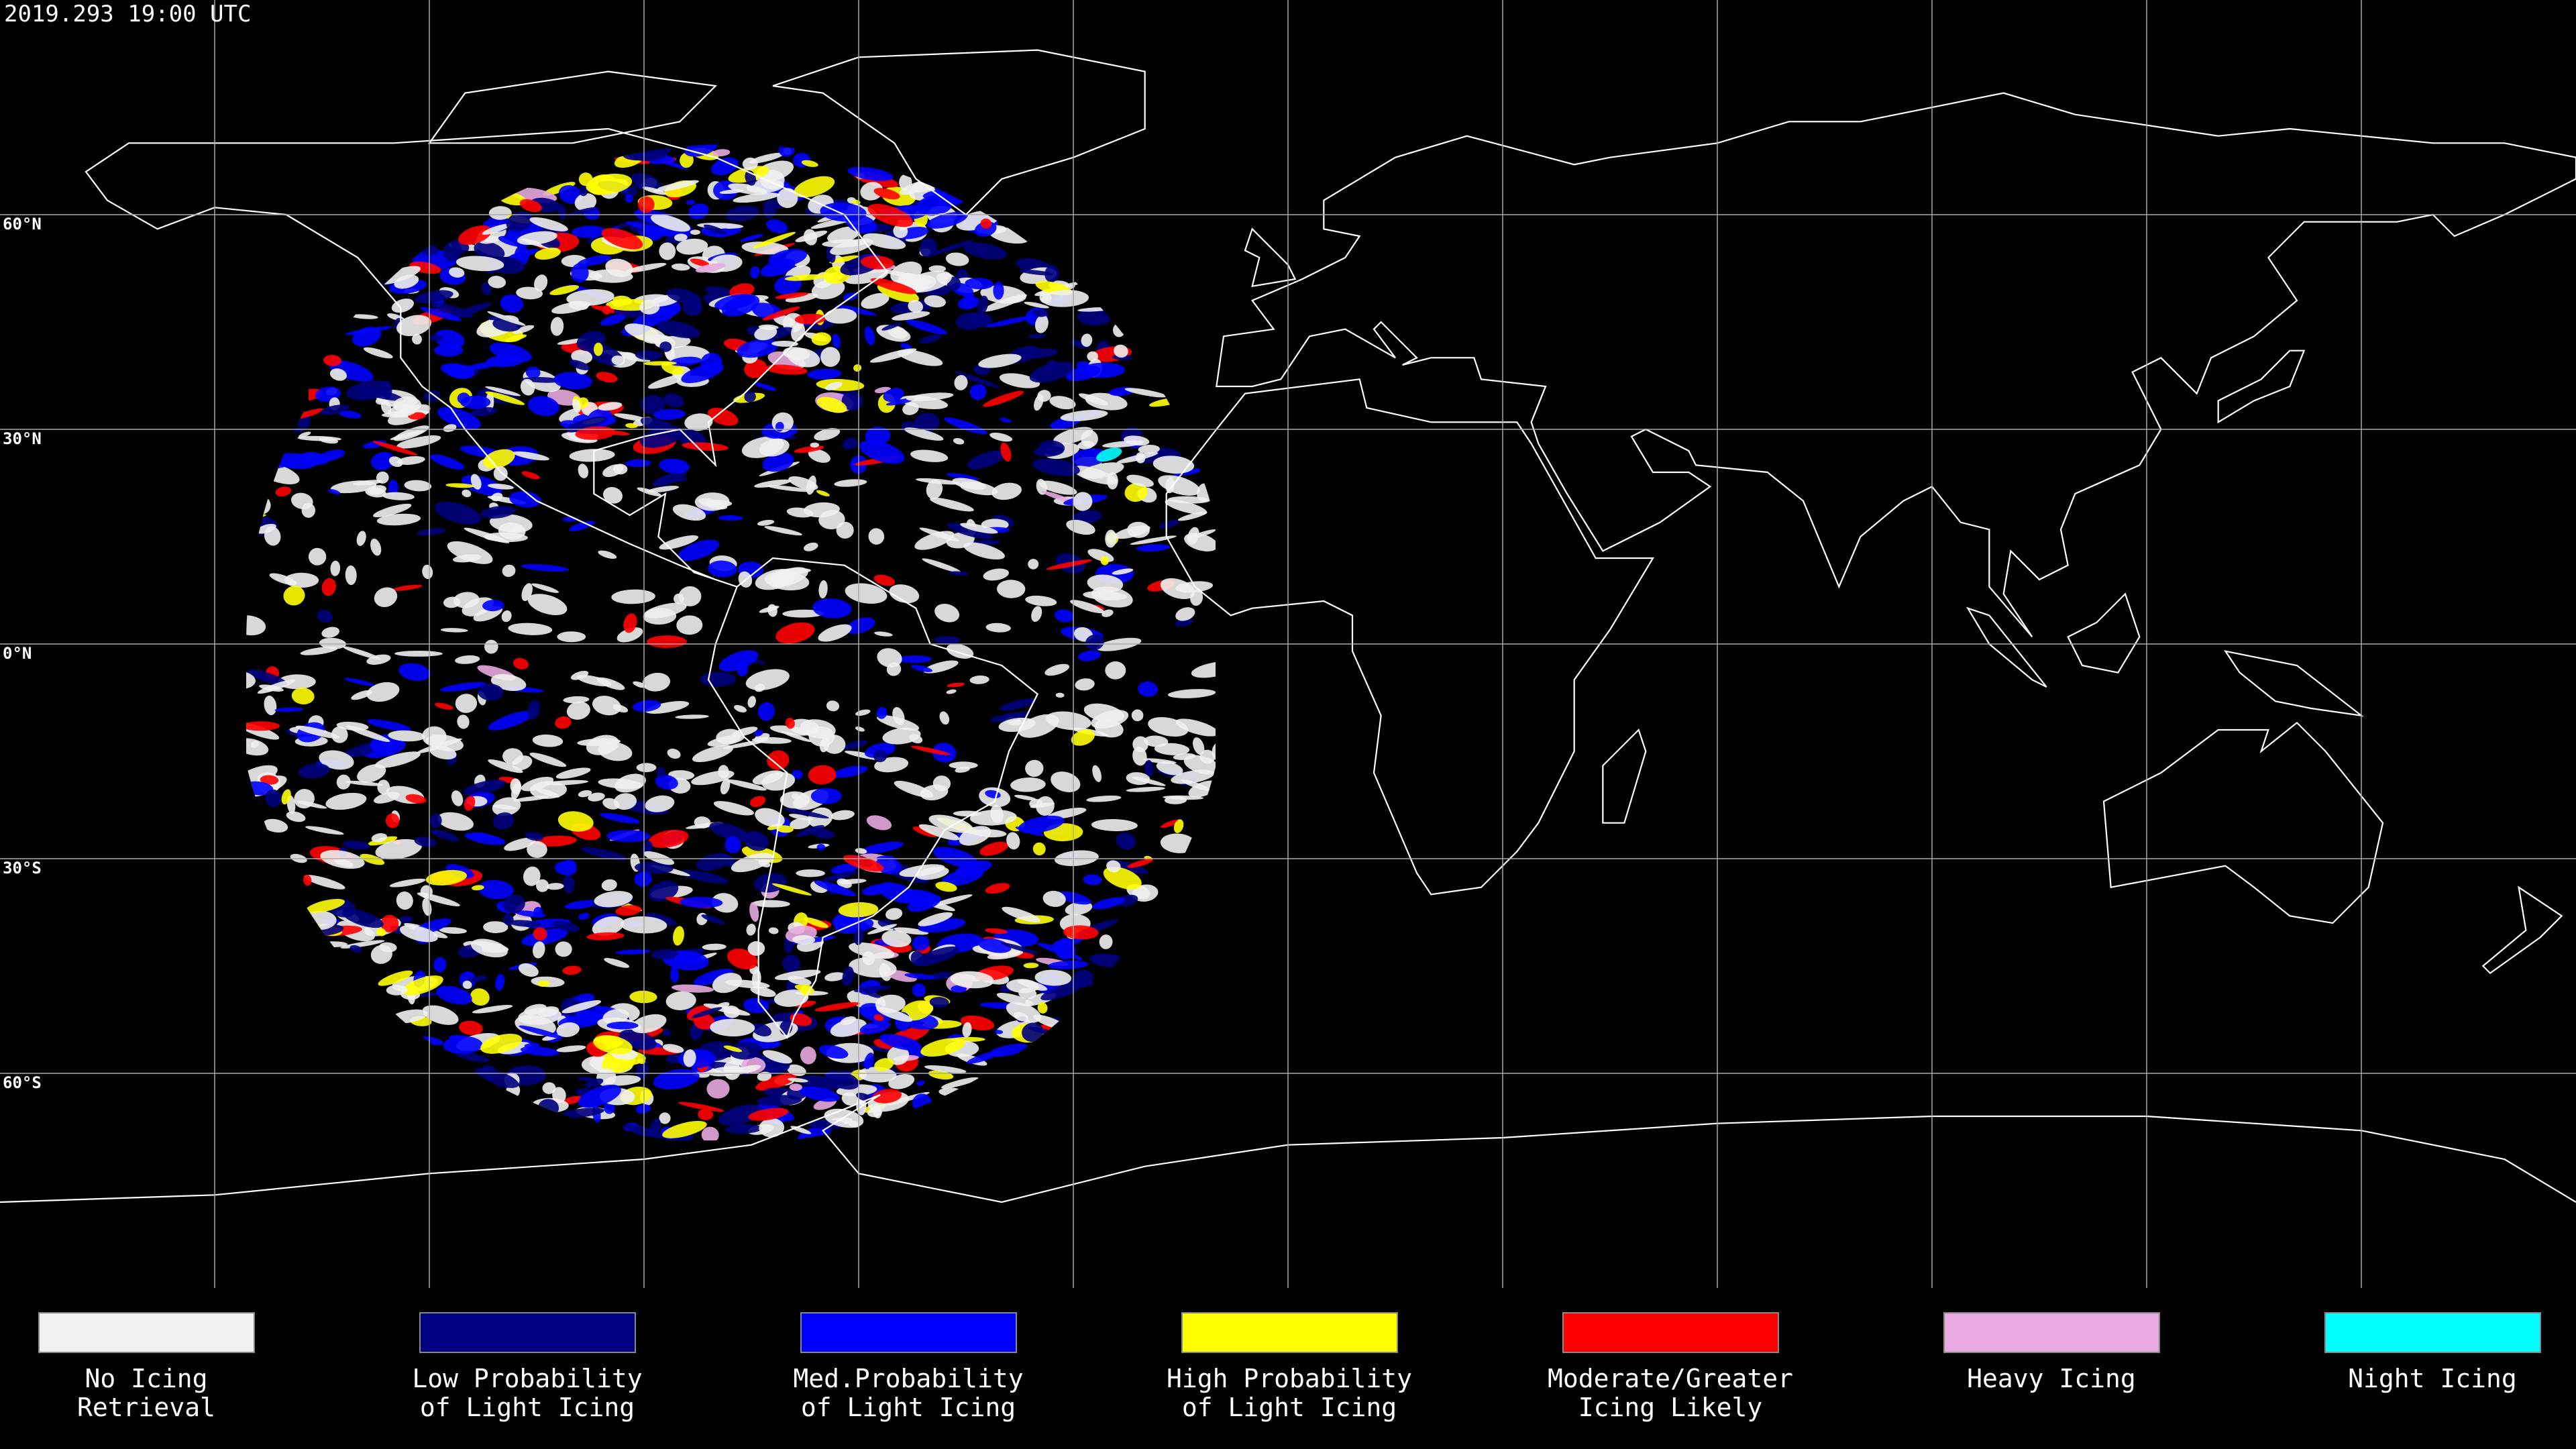  What do you see at coordinates (1410, 636) in the screenshot?
I see `africa` at bounding box center [1410, 636].